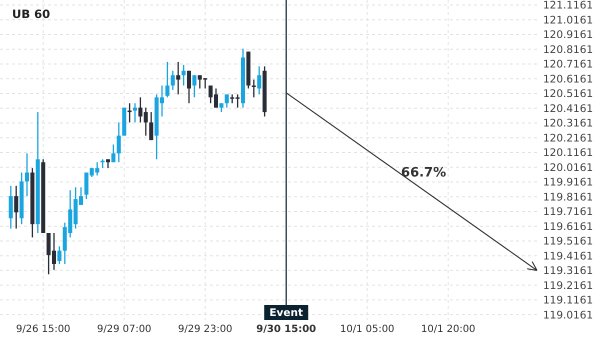 Image resolution: width=600 pixels, height=340 pixels. What do you see at coordinates (568, 271) in the screenshot?
I see `y-tick-label: 119.3161` at bounding box center [568, 271].